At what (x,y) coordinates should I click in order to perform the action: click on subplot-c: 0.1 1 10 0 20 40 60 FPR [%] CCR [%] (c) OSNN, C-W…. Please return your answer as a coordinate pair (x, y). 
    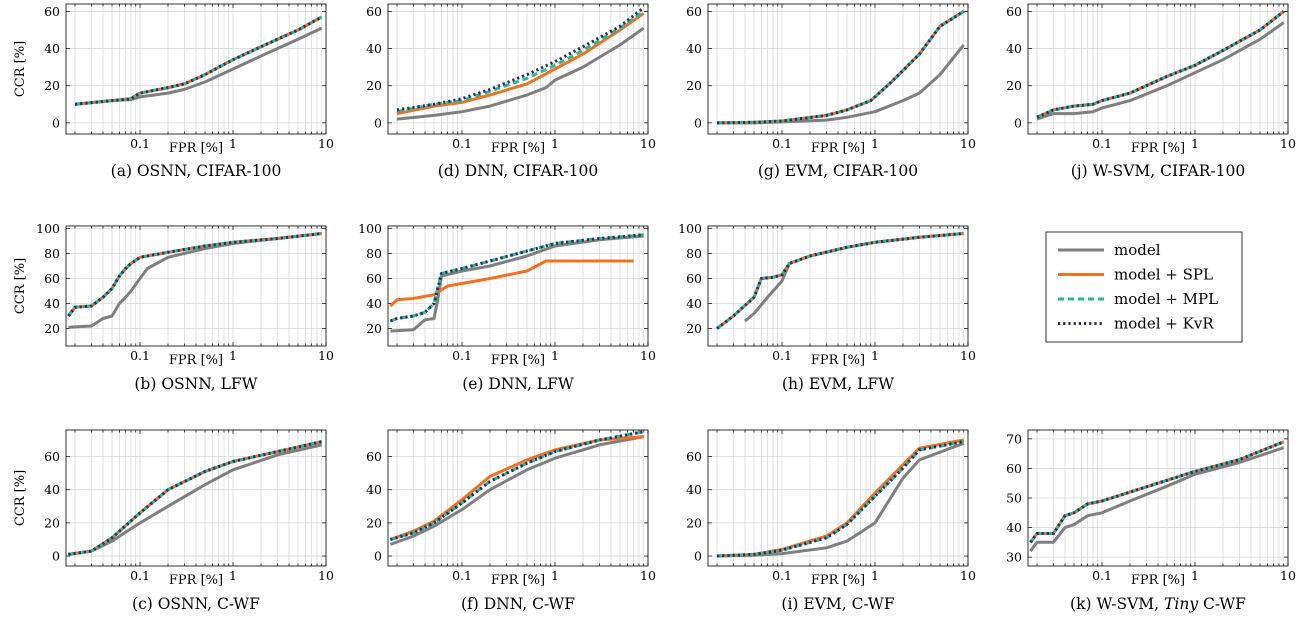
    Looking at the image, I should click on (173, 521).